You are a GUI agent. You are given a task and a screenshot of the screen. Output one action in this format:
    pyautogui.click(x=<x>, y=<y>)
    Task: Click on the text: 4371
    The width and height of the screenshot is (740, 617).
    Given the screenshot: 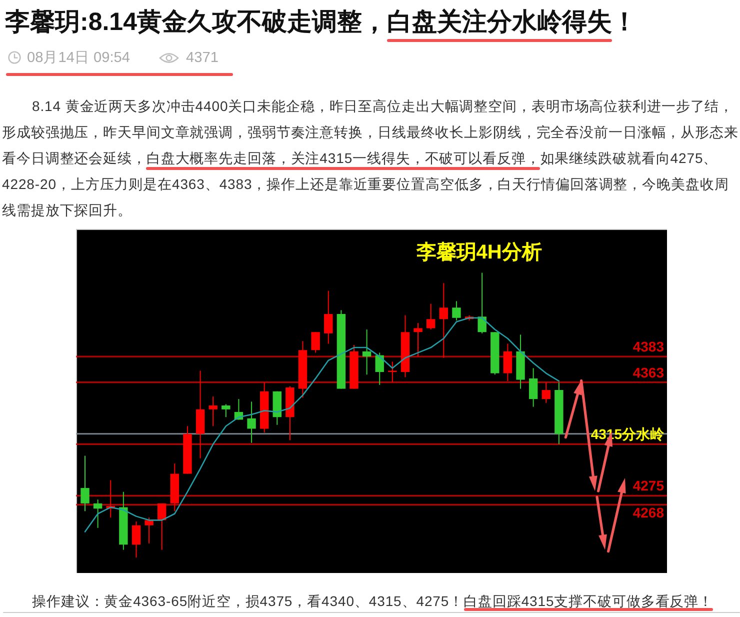 What is the action you would take?
    pyautogui.click(x=202, y=58)
    